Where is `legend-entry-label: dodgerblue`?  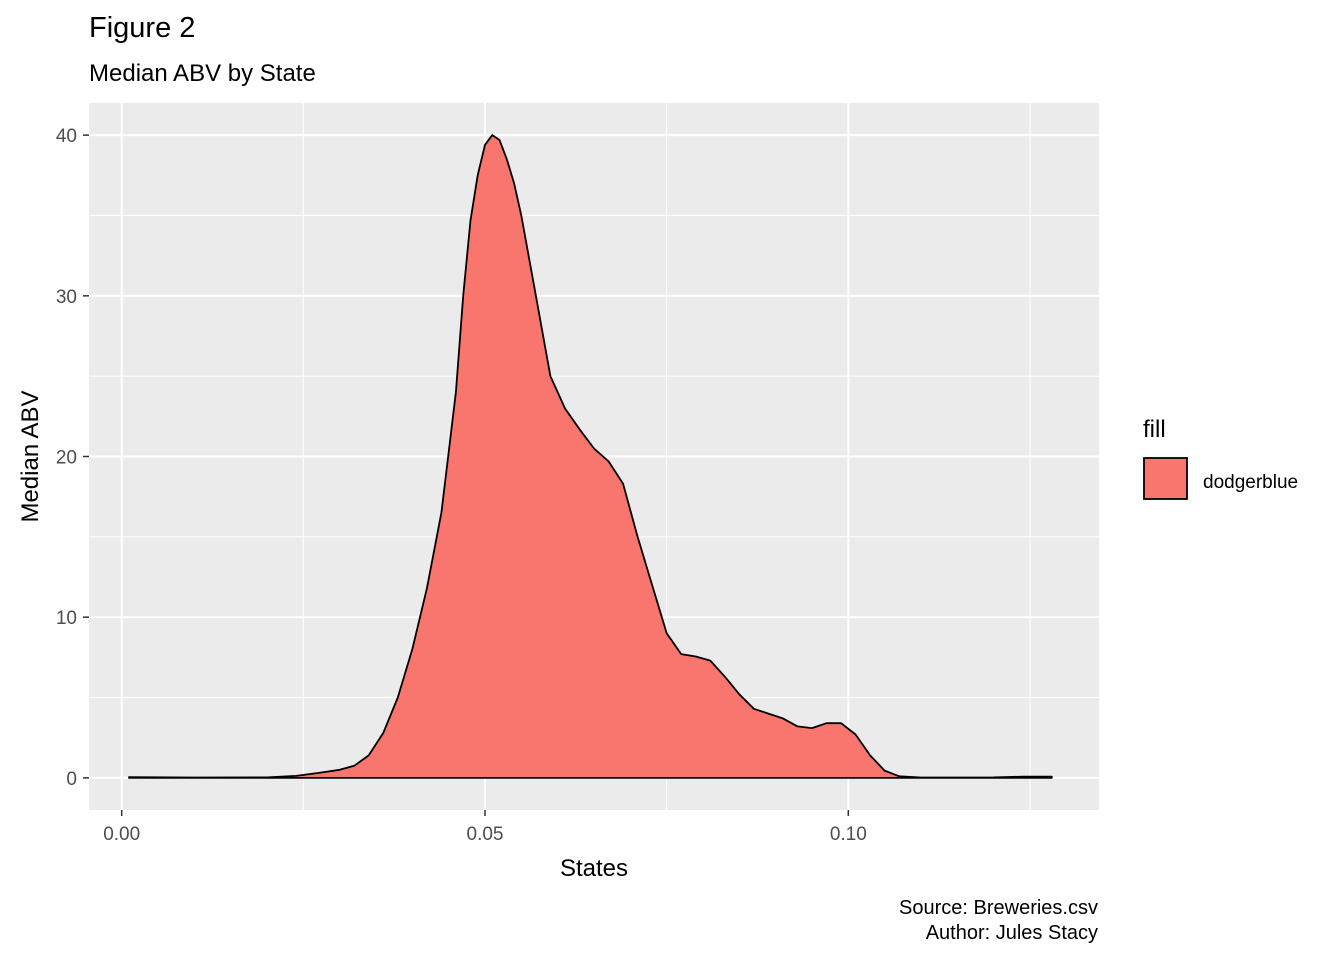 legend-entry-label: dodgerblue is located at coordinates (1250, 482).